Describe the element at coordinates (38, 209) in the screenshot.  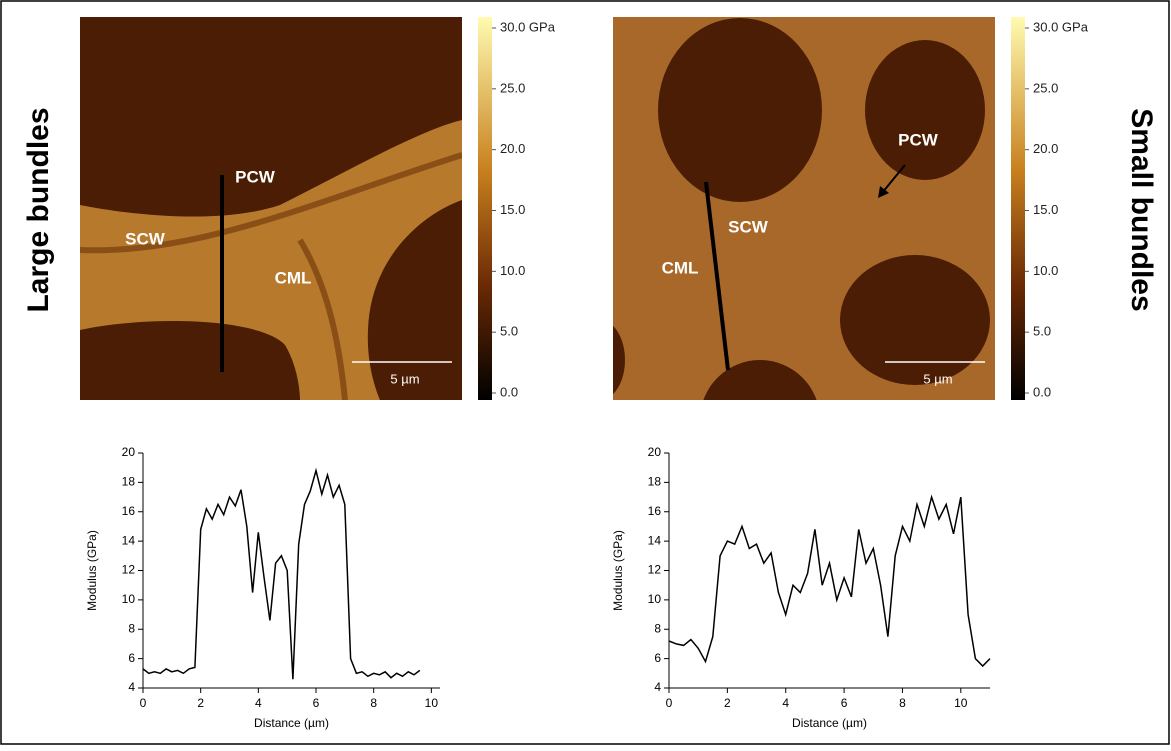
I see `side-label: Large bundles` at that location.